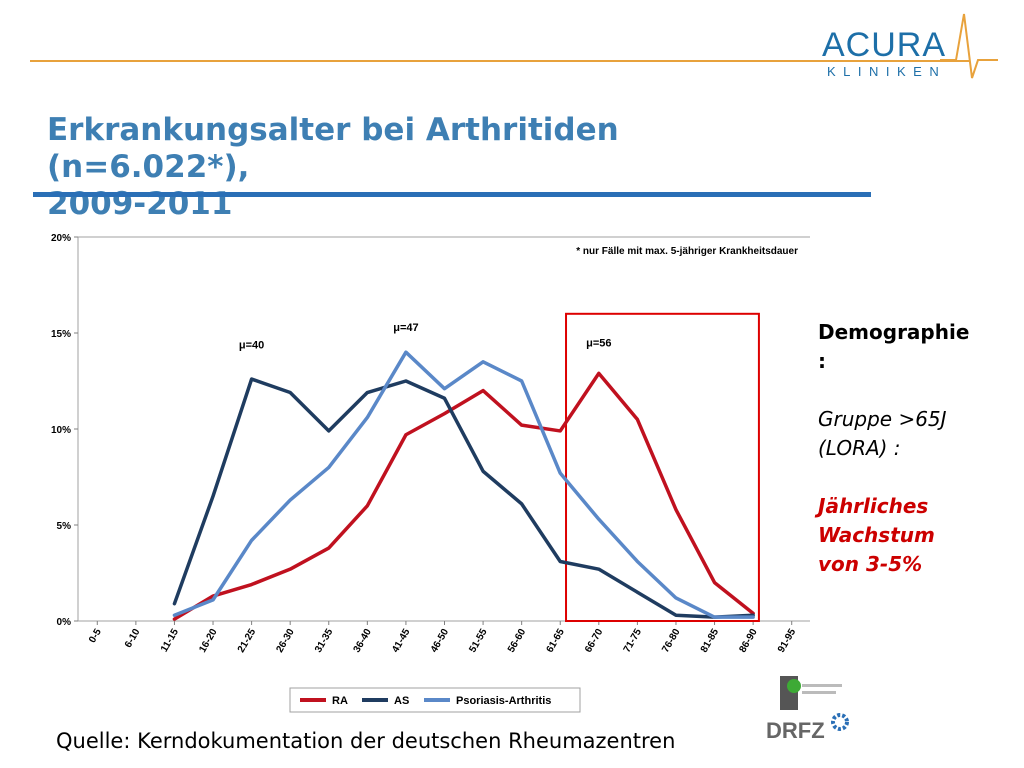 The height and width of the screenshot is (768, 1024). Describe the element at coordinates (795, 730) in the screenshot. I see `svg-text: DRFZ` at that location.